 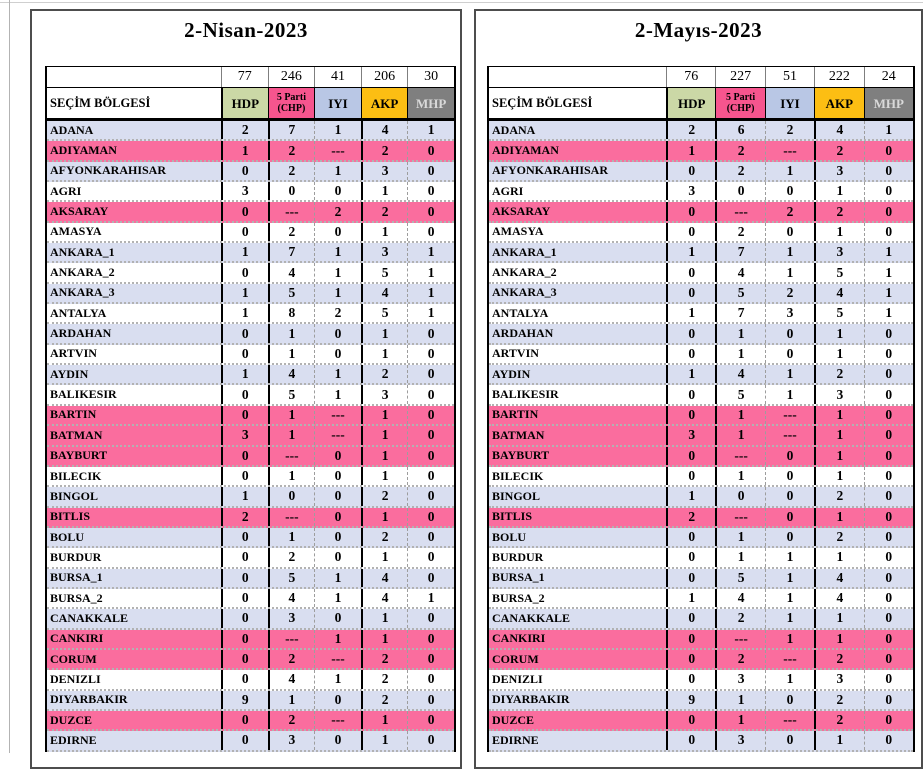 I want to click on region-cell: ANKARA_1, so click(x=82, y=251).